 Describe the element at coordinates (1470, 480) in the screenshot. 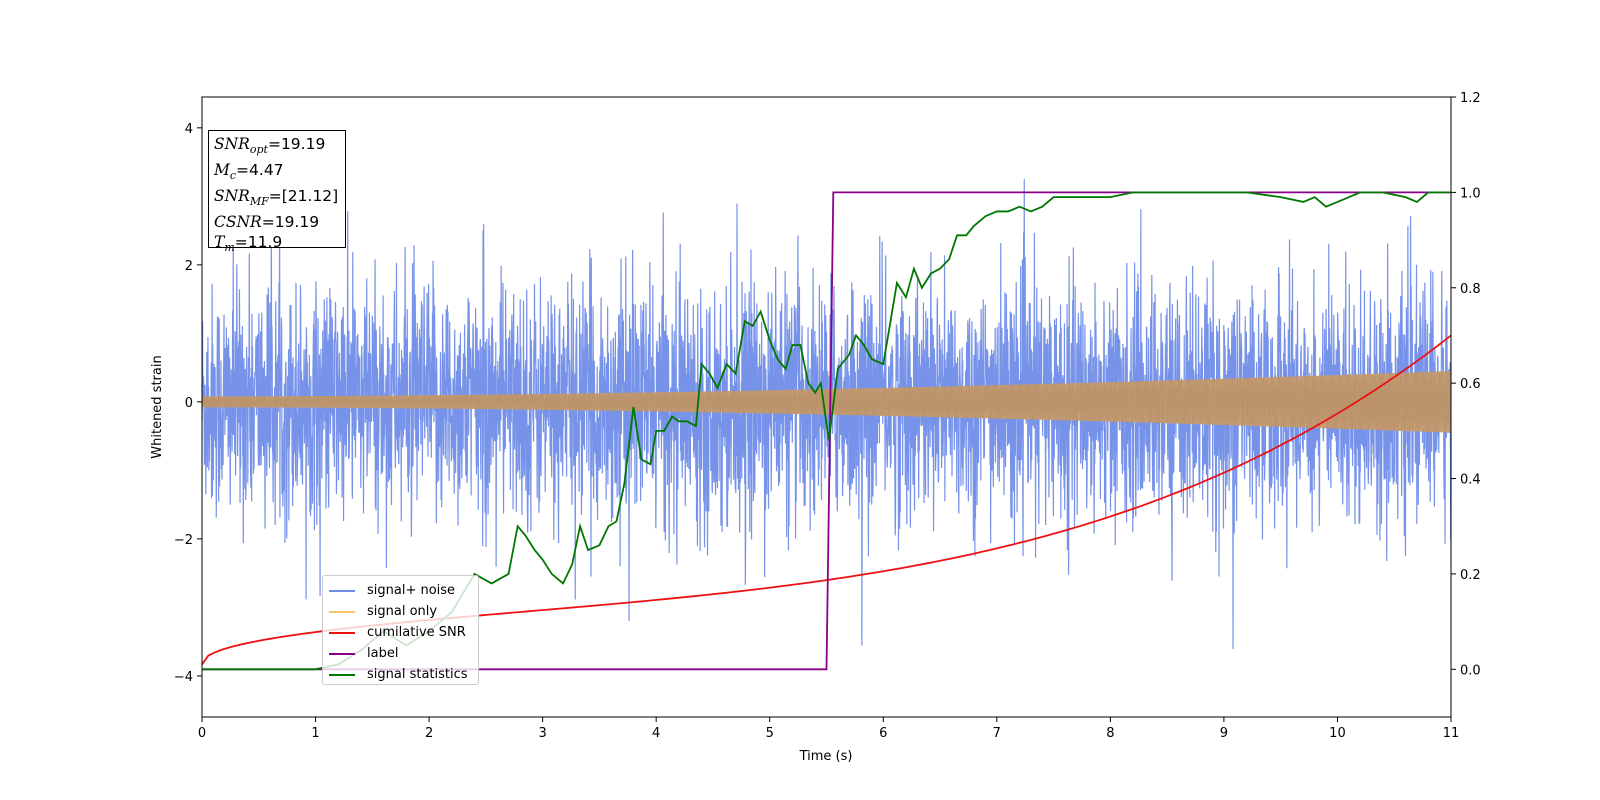

I see `y-right-tick-label: 0.4` at that location.